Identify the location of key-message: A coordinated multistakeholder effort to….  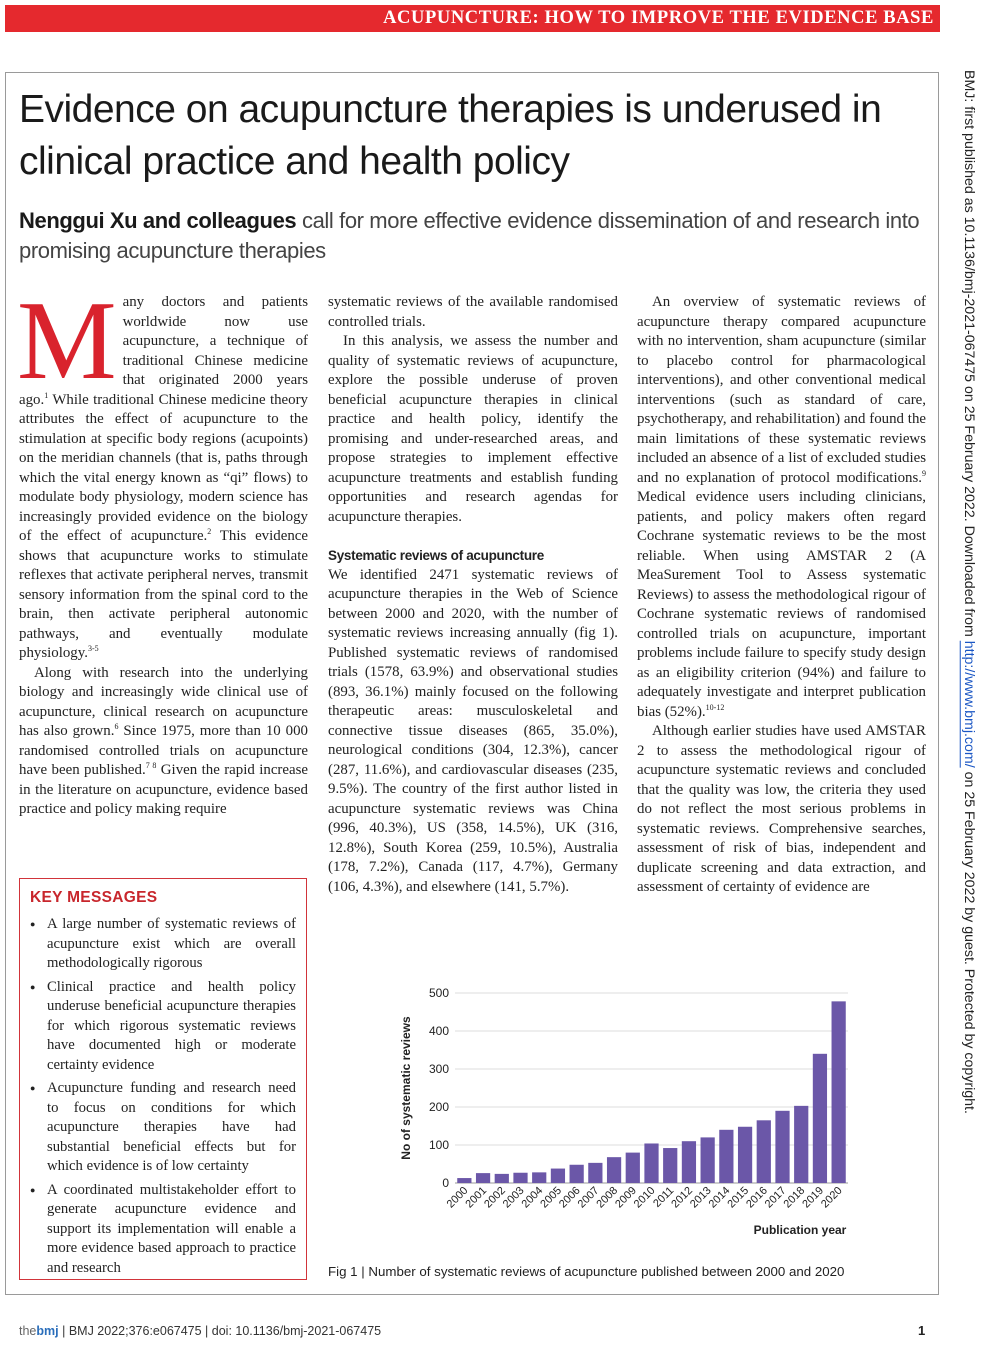
(163, 1230).